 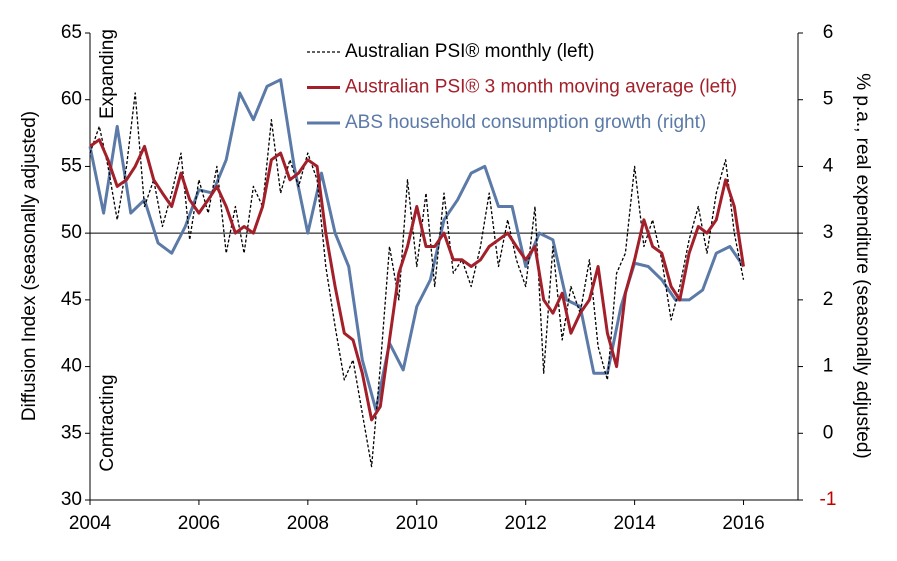 What do you see at coordinates (469, 51) in the screenshot?
I see `legend-label: Australian PSI® monthly (left)` at bounding box center [469, 51].